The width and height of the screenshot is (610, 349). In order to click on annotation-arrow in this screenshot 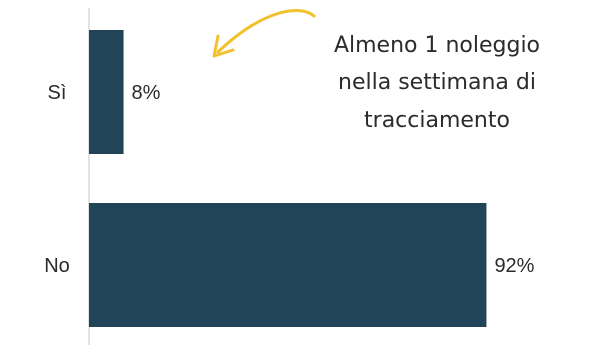, I will do `click(266, 31)`.